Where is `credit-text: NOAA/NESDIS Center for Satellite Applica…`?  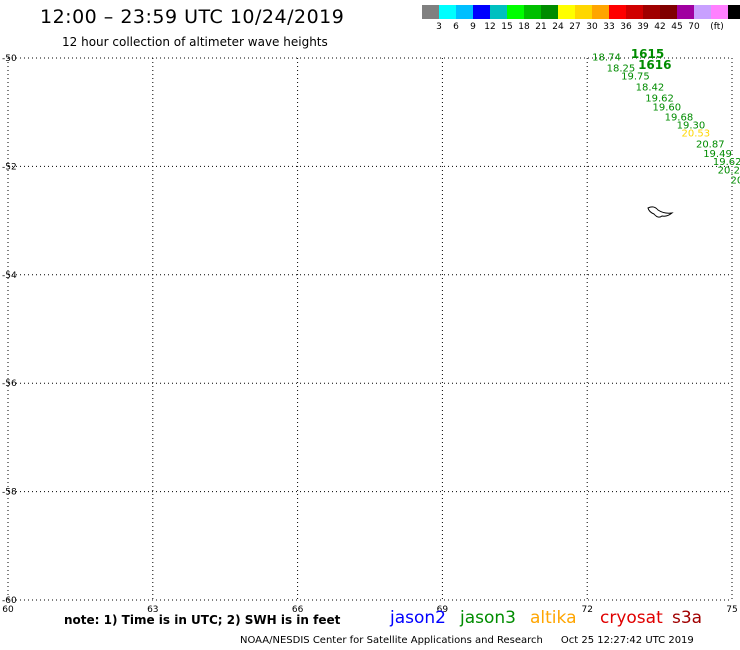
credit-text: NOAA/NESDIS Center for Satellite Applica… is located at coordinates (391, 640).